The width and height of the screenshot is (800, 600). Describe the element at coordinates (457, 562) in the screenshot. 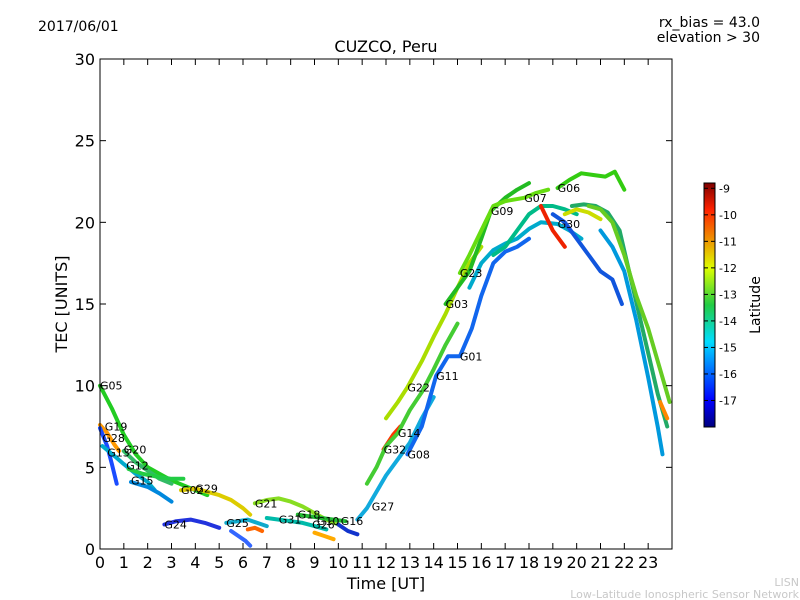

I see `x-tick-label: 15` at that location.